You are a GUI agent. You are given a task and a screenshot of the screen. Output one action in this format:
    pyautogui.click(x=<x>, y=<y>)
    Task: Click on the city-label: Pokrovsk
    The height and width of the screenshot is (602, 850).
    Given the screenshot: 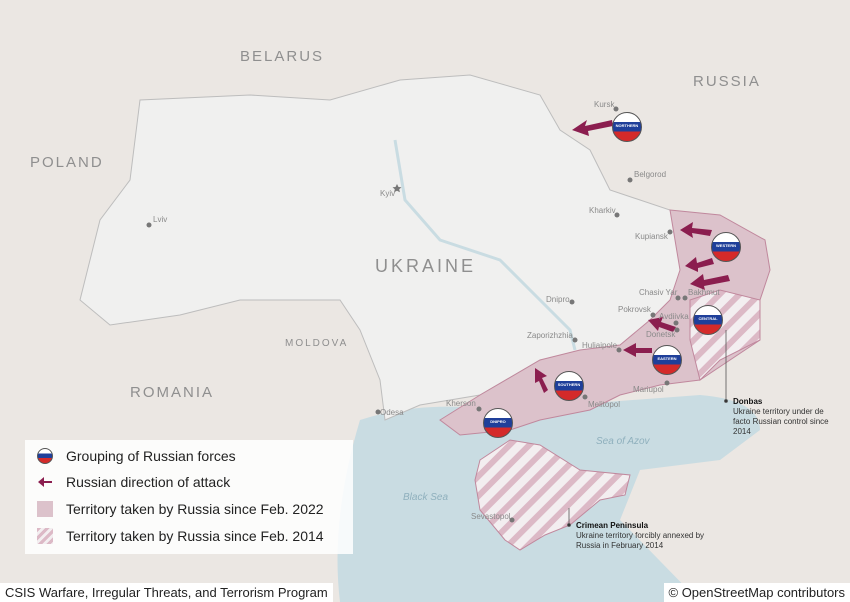 What is the action you would take?
    pyautogui.click(x=634, y=309)
    